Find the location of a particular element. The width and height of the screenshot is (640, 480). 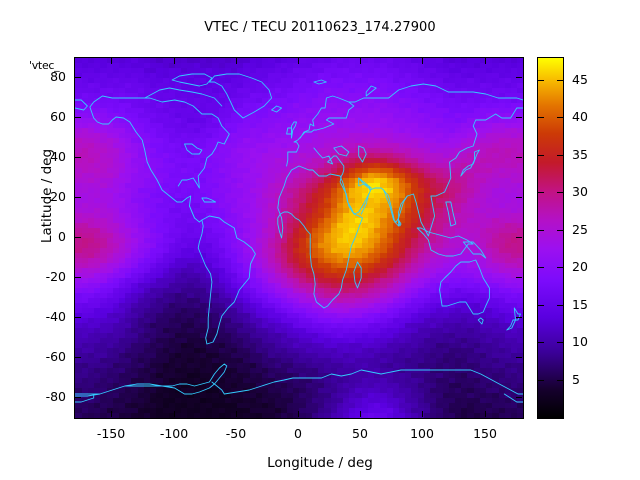

y-tick-label: -60 is located at coordinates (55, 356).